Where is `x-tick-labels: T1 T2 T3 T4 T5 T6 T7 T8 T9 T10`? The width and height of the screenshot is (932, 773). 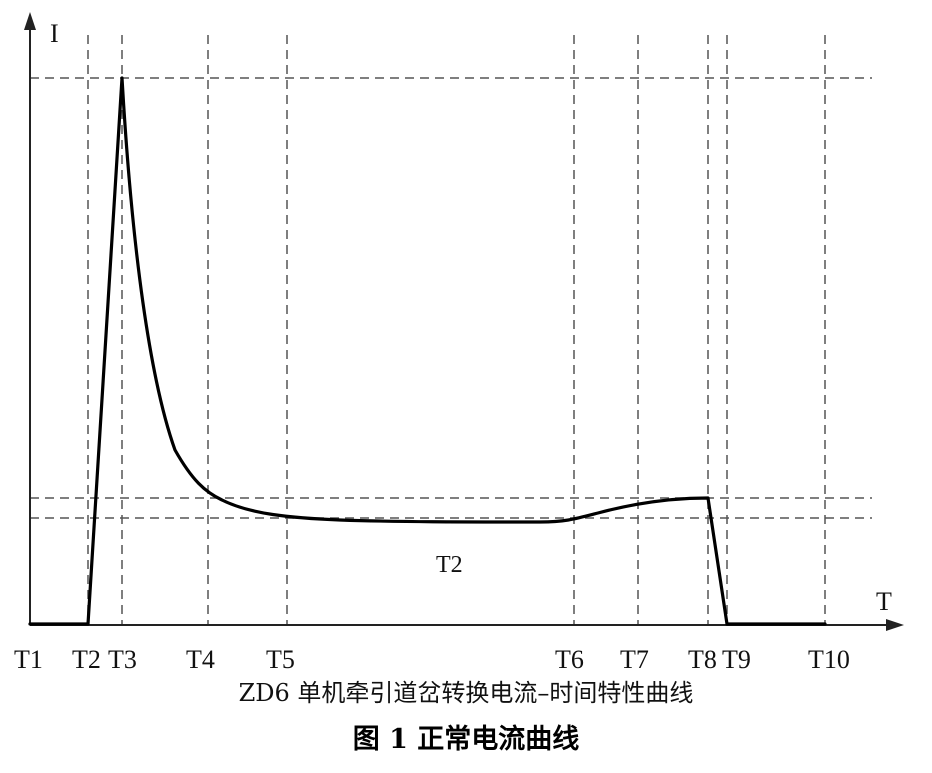 x-tick-labels: T1 T2 T3 T4 T5 T6 T7 T8 T9 T10 is located at coordinates (432, 659).